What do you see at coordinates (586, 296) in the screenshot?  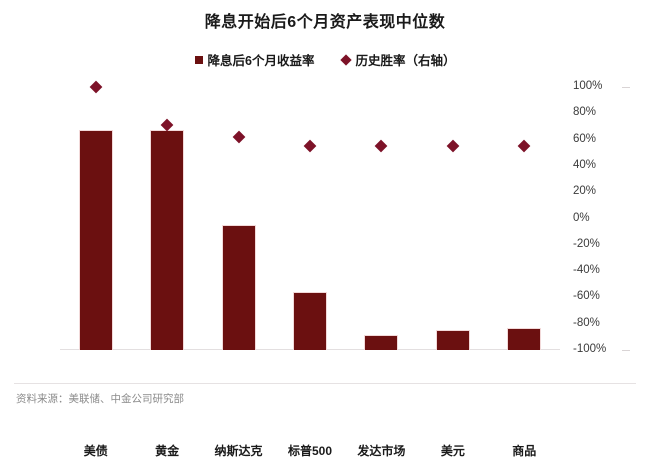 I see `y-tick-right: -60%` at bounding box center [586, 296].